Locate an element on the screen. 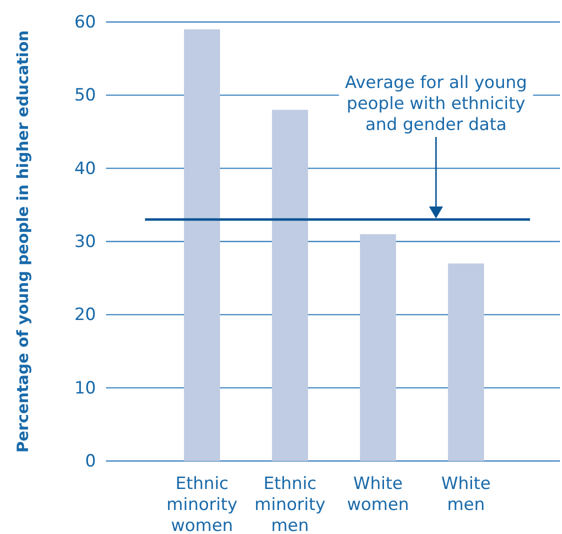  x-tick-label: Ethnic minority women is located at coordinates (202, 504).